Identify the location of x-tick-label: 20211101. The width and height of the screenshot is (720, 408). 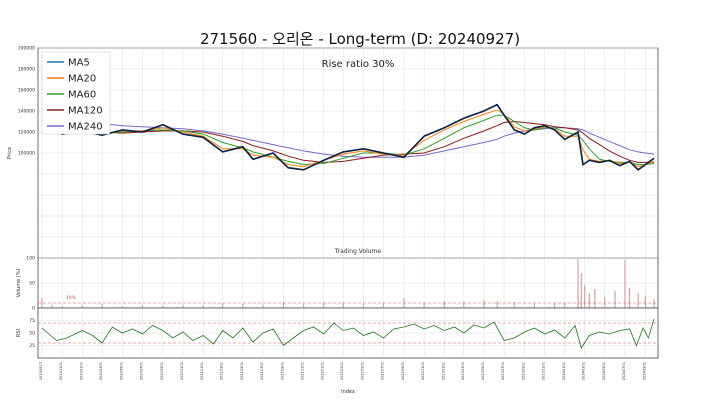
(303, 371).